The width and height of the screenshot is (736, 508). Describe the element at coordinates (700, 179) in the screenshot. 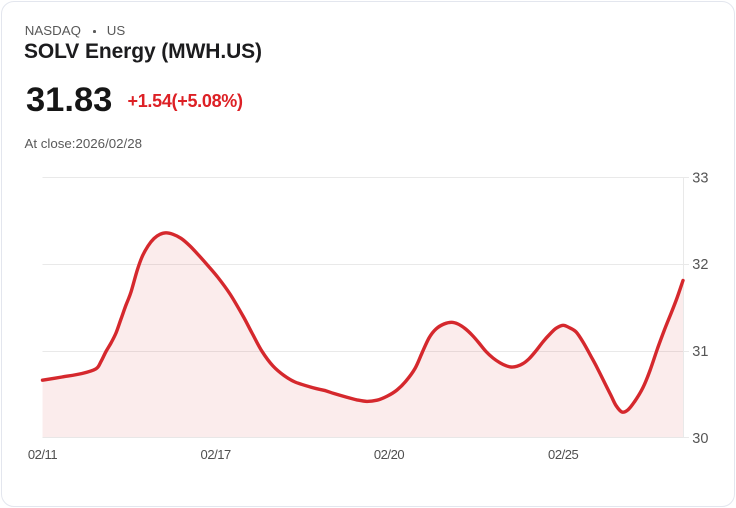

I see `svg-text: 33` at that location.